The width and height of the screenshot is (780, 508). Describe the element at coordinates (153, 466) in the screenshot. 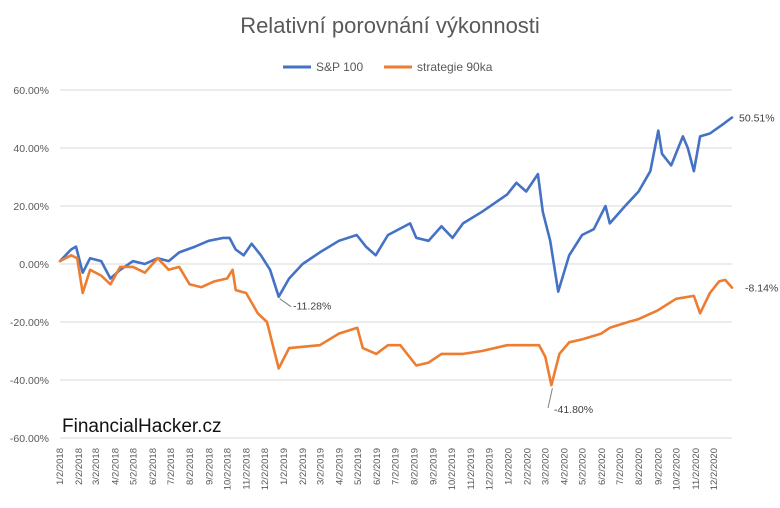

I see `x-tick-label: 6/2/2018` at that location.